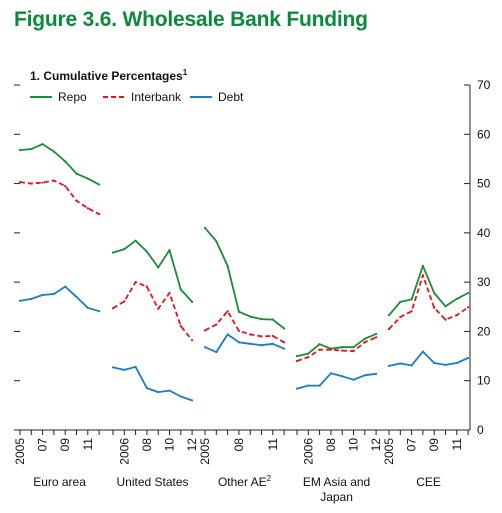 The width and height of the screenshot is (502, 513). Describe the element at coordinates (272, 335) in the screenshot. I see `point-other-ae-interbank-2011` at that location.